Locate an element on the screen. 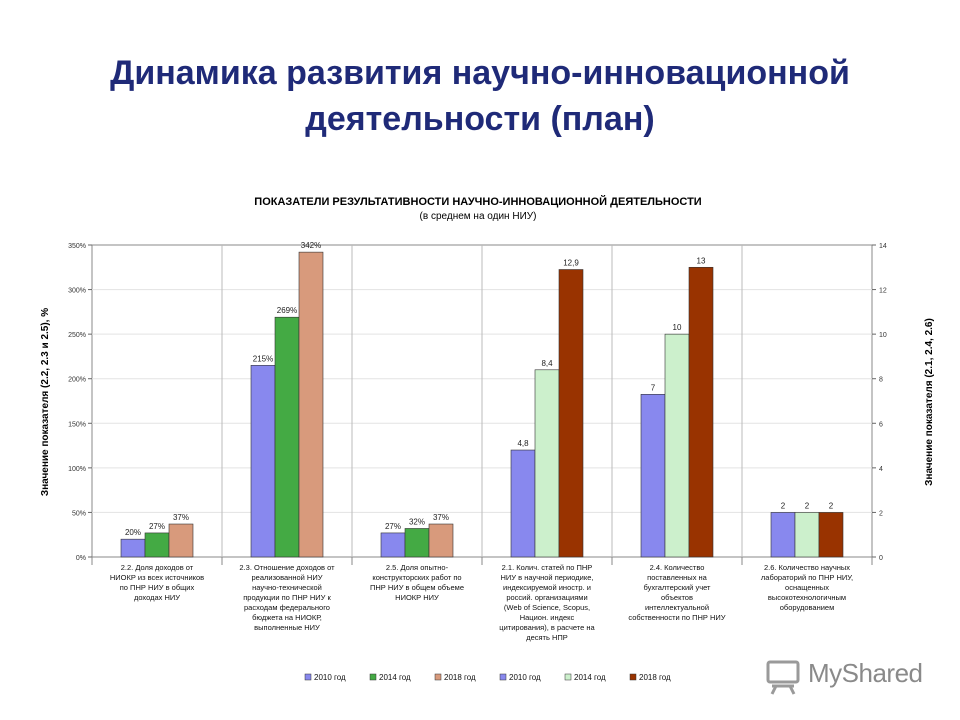 This screenshot has width=960, height=720. data-label: 12,9 is located at coordinates (571, 263).